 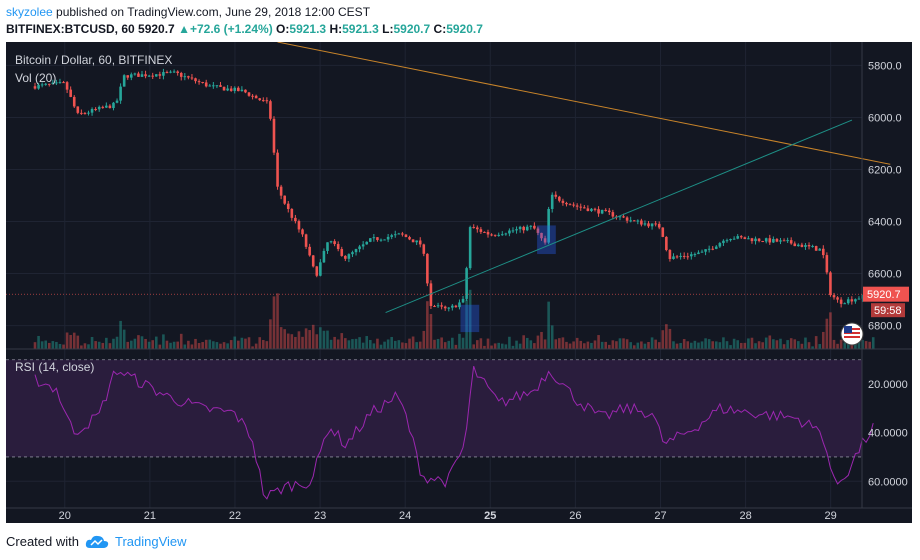 I want to click on rsi-tick-label: 20.0000, so click(x=888, y=385).